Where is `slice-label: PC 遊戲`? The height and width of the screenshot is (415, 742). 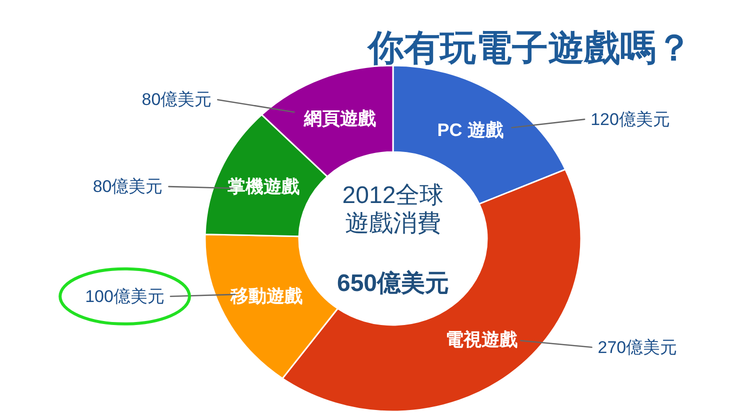
slice-label: PC 遊戲 is located at coordinates (470, 130).